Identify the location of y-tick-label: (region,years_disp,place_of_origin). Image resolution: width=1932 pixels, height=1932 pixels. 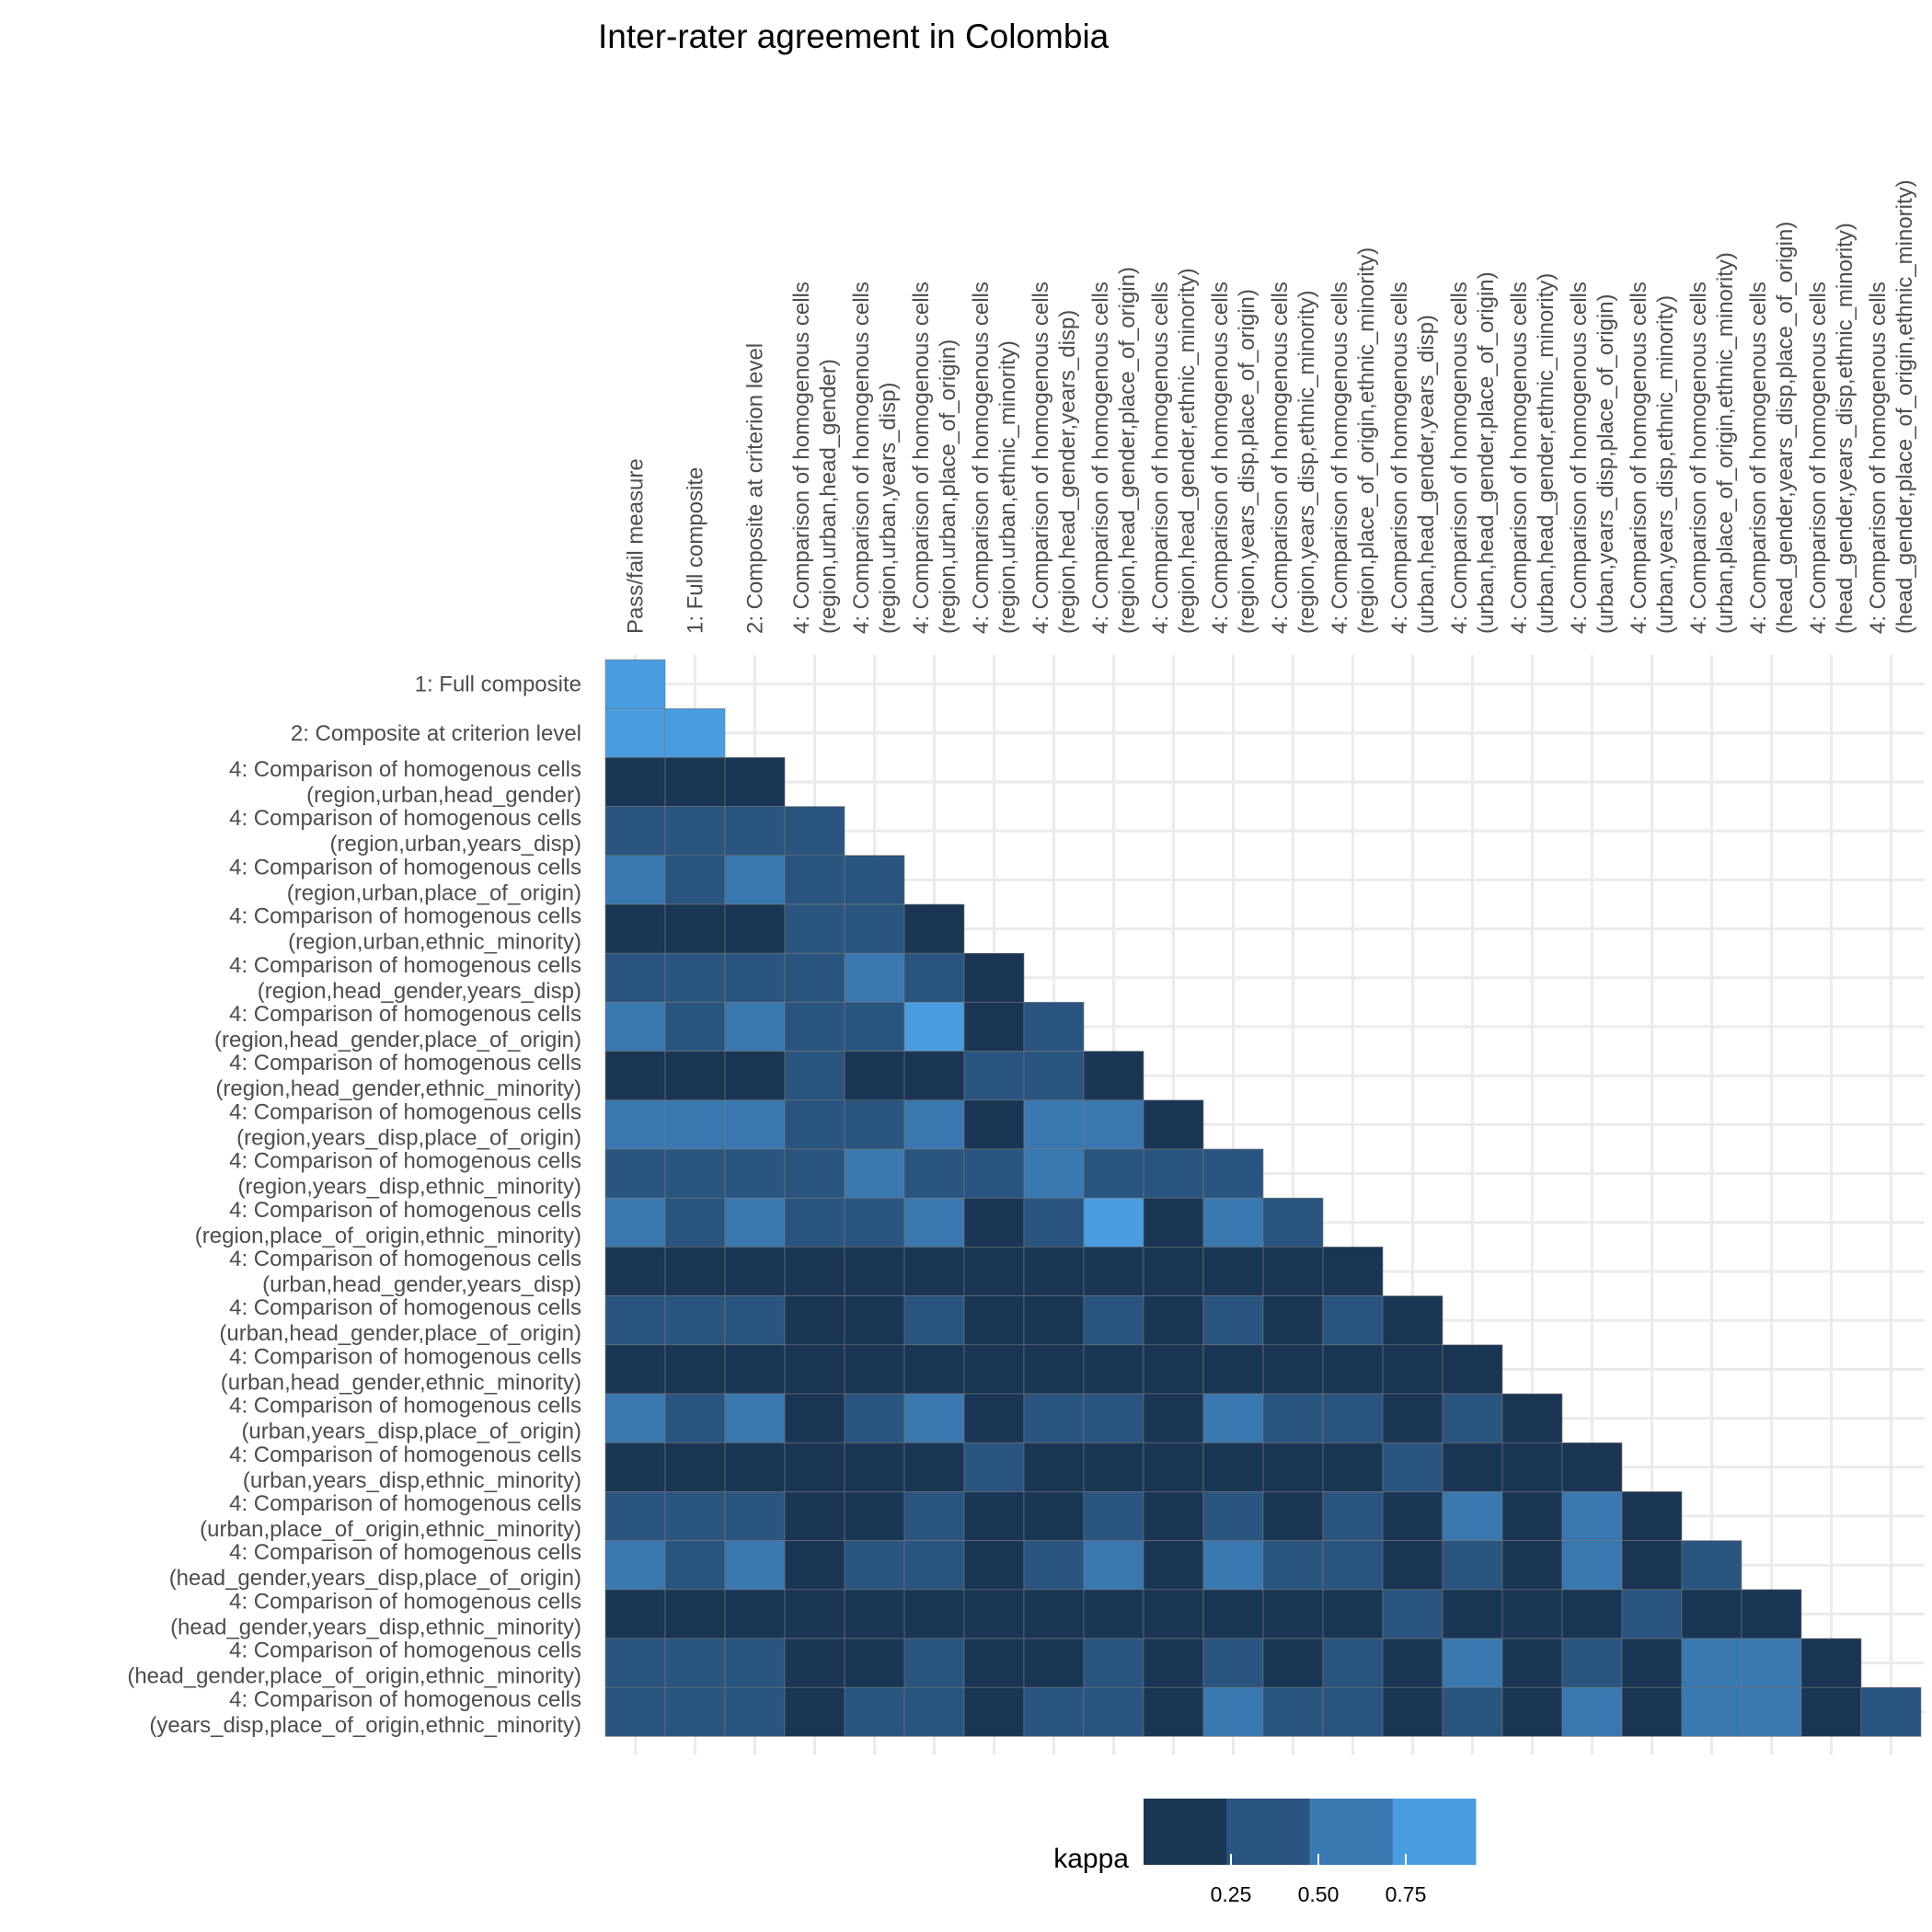
(408, 1137).